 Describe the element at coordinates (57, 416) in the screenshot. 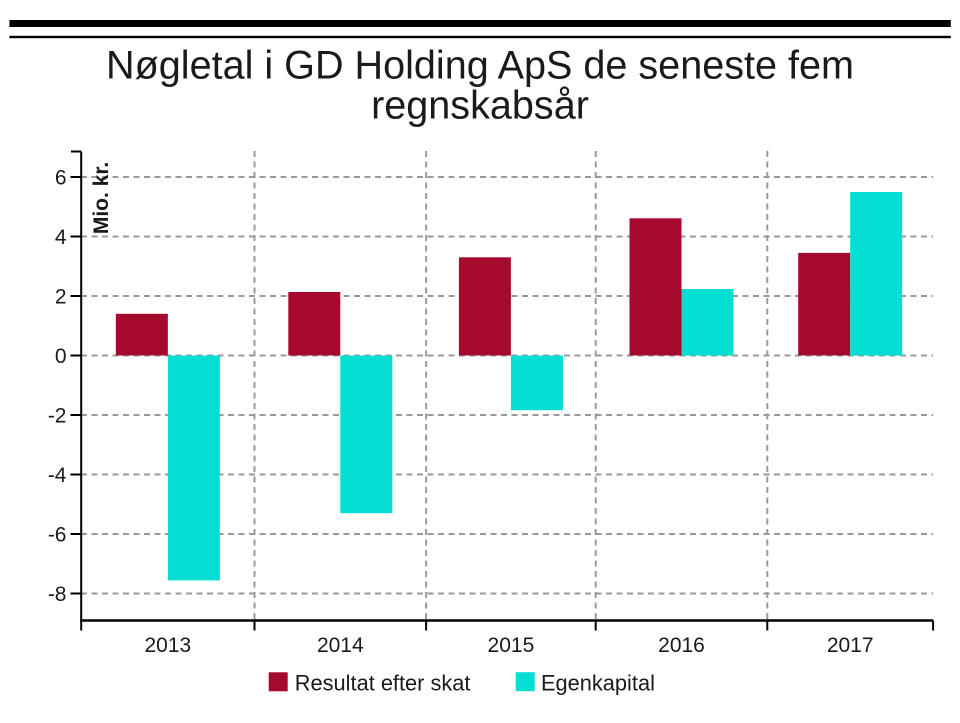

I see `svg-text: -2` at that location.